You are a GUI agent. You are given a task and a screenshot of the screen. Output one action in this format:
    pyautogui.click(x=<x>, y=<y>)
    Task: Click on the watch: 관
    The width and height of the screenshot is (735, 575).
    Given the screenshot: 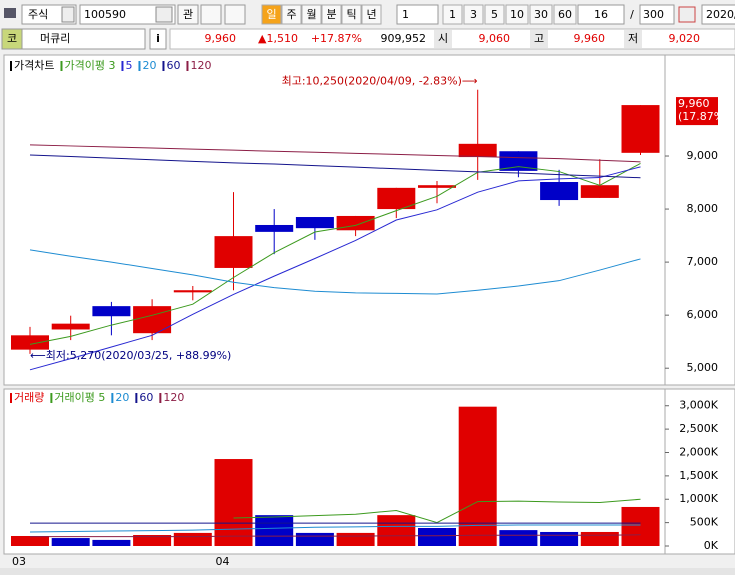 What is the action you would take?
    pyautogui.click(x=188, y=14)
    